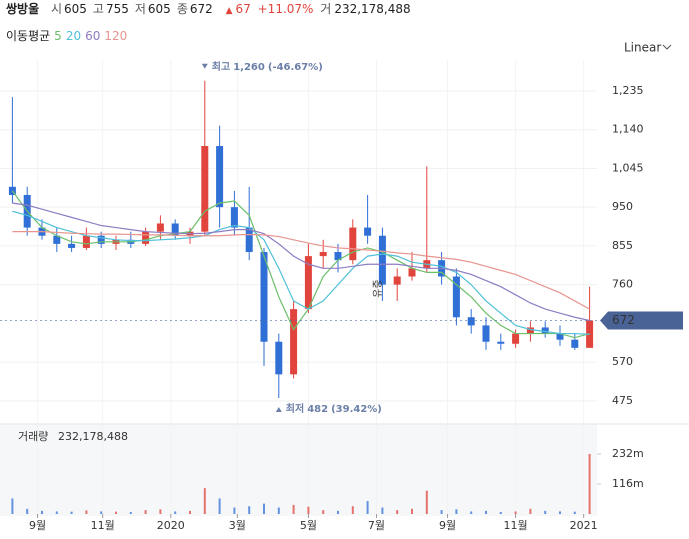  I want to click on x-tick-label: 2021, so click(584, 525).